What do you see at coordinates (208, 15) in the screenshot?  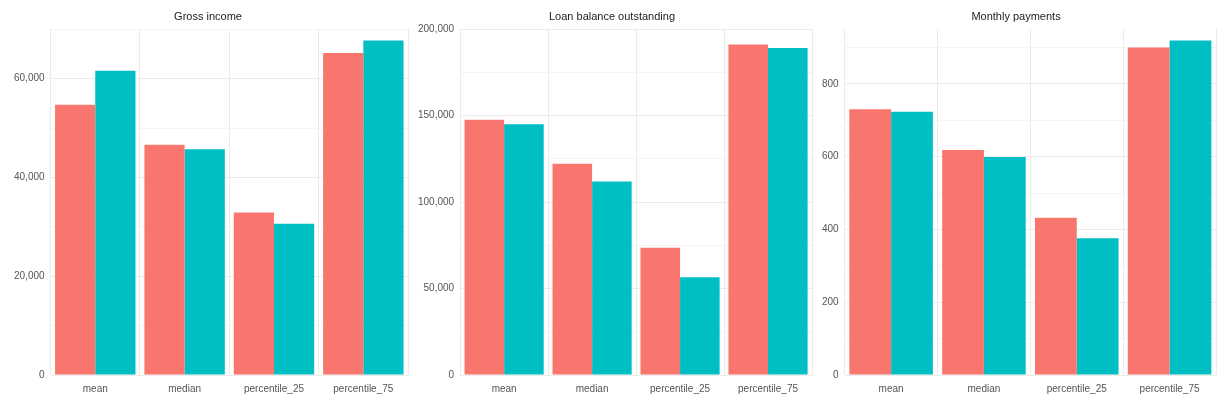 I see `chart-title: Gross income` at bounding box center [208, 15].